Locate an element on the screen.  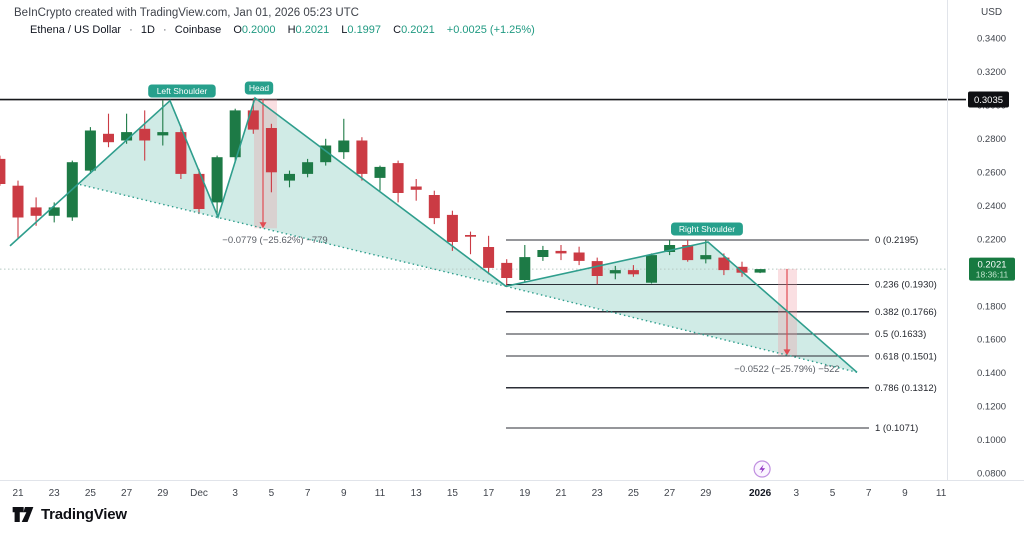
price-tick-label: 0.2600 is located at coordinates (991, 173).